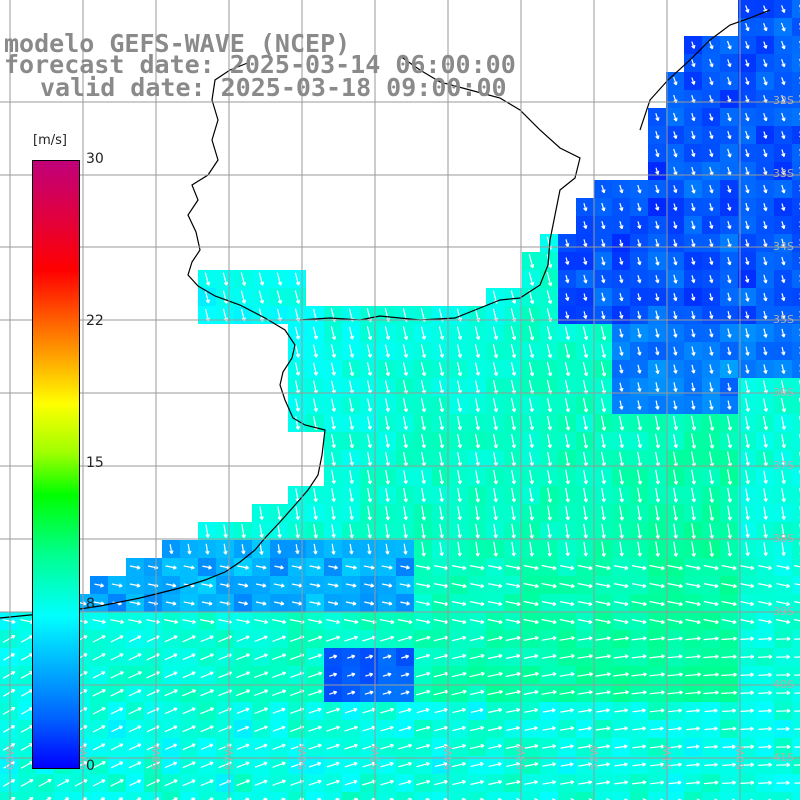 Image resolution: width=800 pixels, height=800 pixels. Describe the element at coordinates (177, 43) in the screenshot. I see `model-title: modelo GEFS-WAVE (NCEP)` at that location.